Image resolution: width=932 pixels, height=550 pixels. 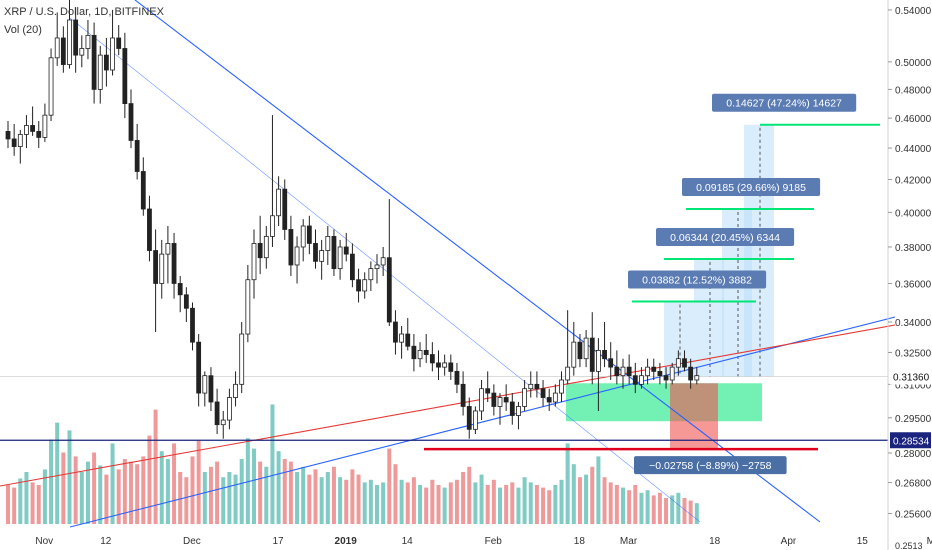 I want to click on price-tick-label: 0.26800, so click(x=913, y=484).